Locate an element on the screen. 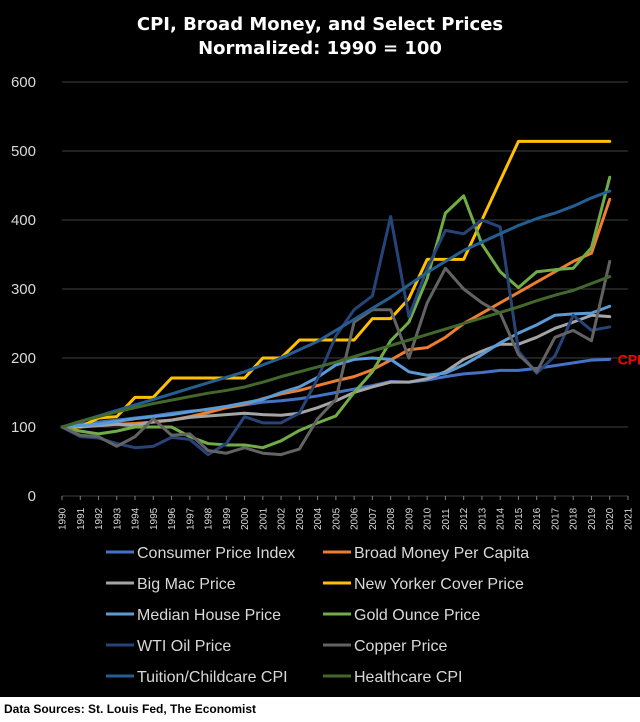 The width and height of the screenshot is (640, 722). legend-entry: Healthcare CPI is located at coordinates (408, 677).